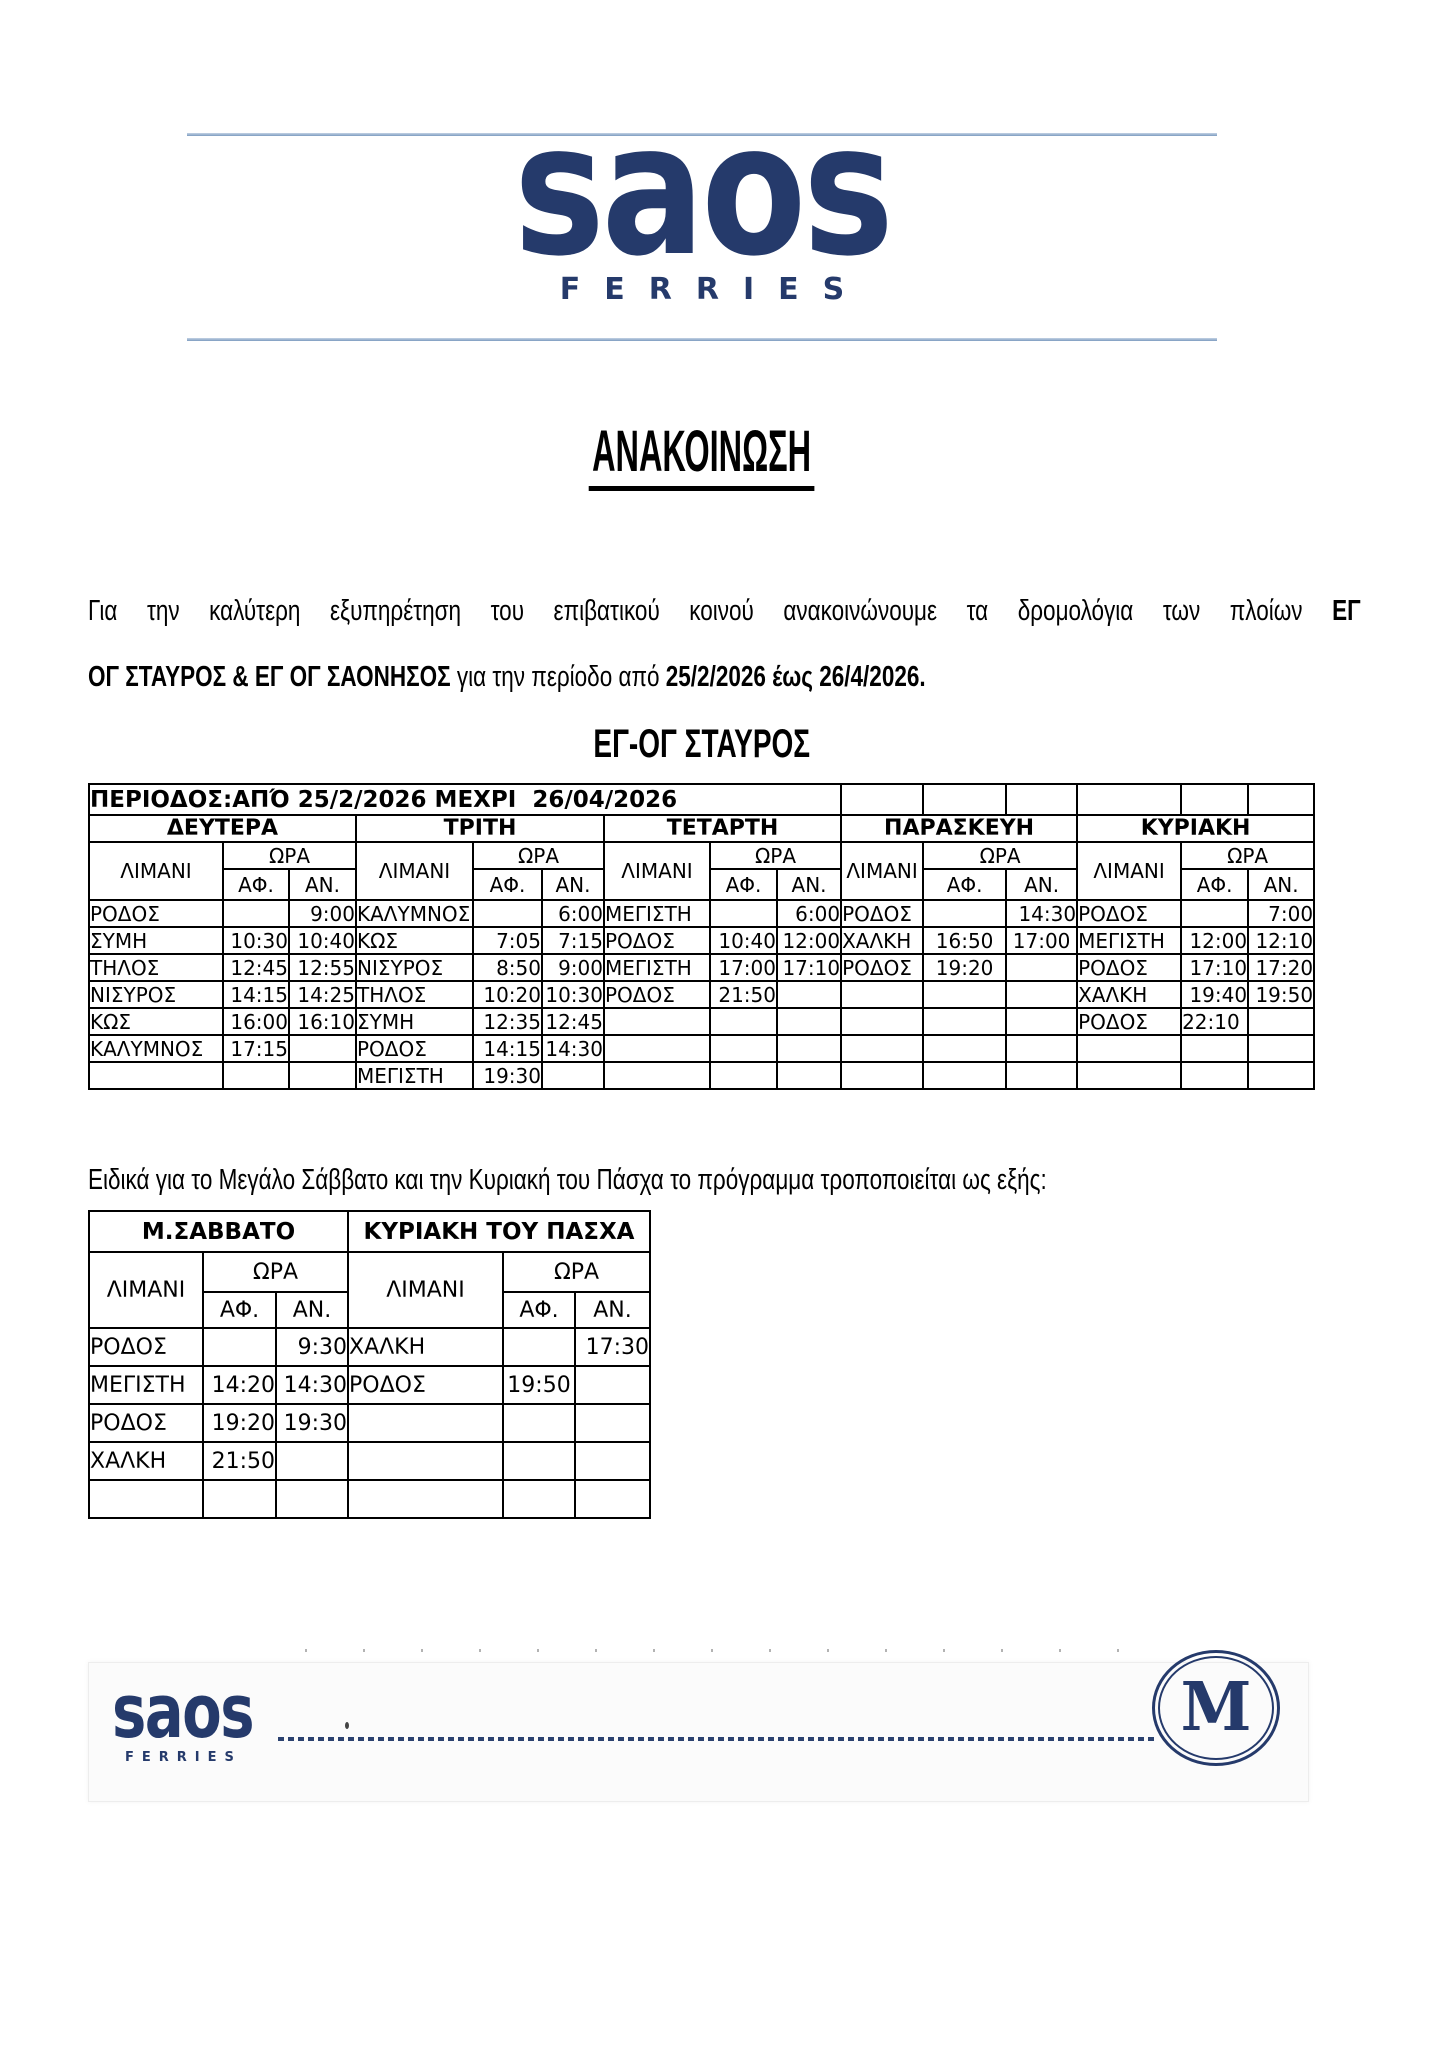 The height and width of the screenshot is (2048, 1448). What do you see at coordinates (1215, 1021) in the screenshot?
I see `arrival-time-cell: 22:10` at bounding box center [1215, 1021].